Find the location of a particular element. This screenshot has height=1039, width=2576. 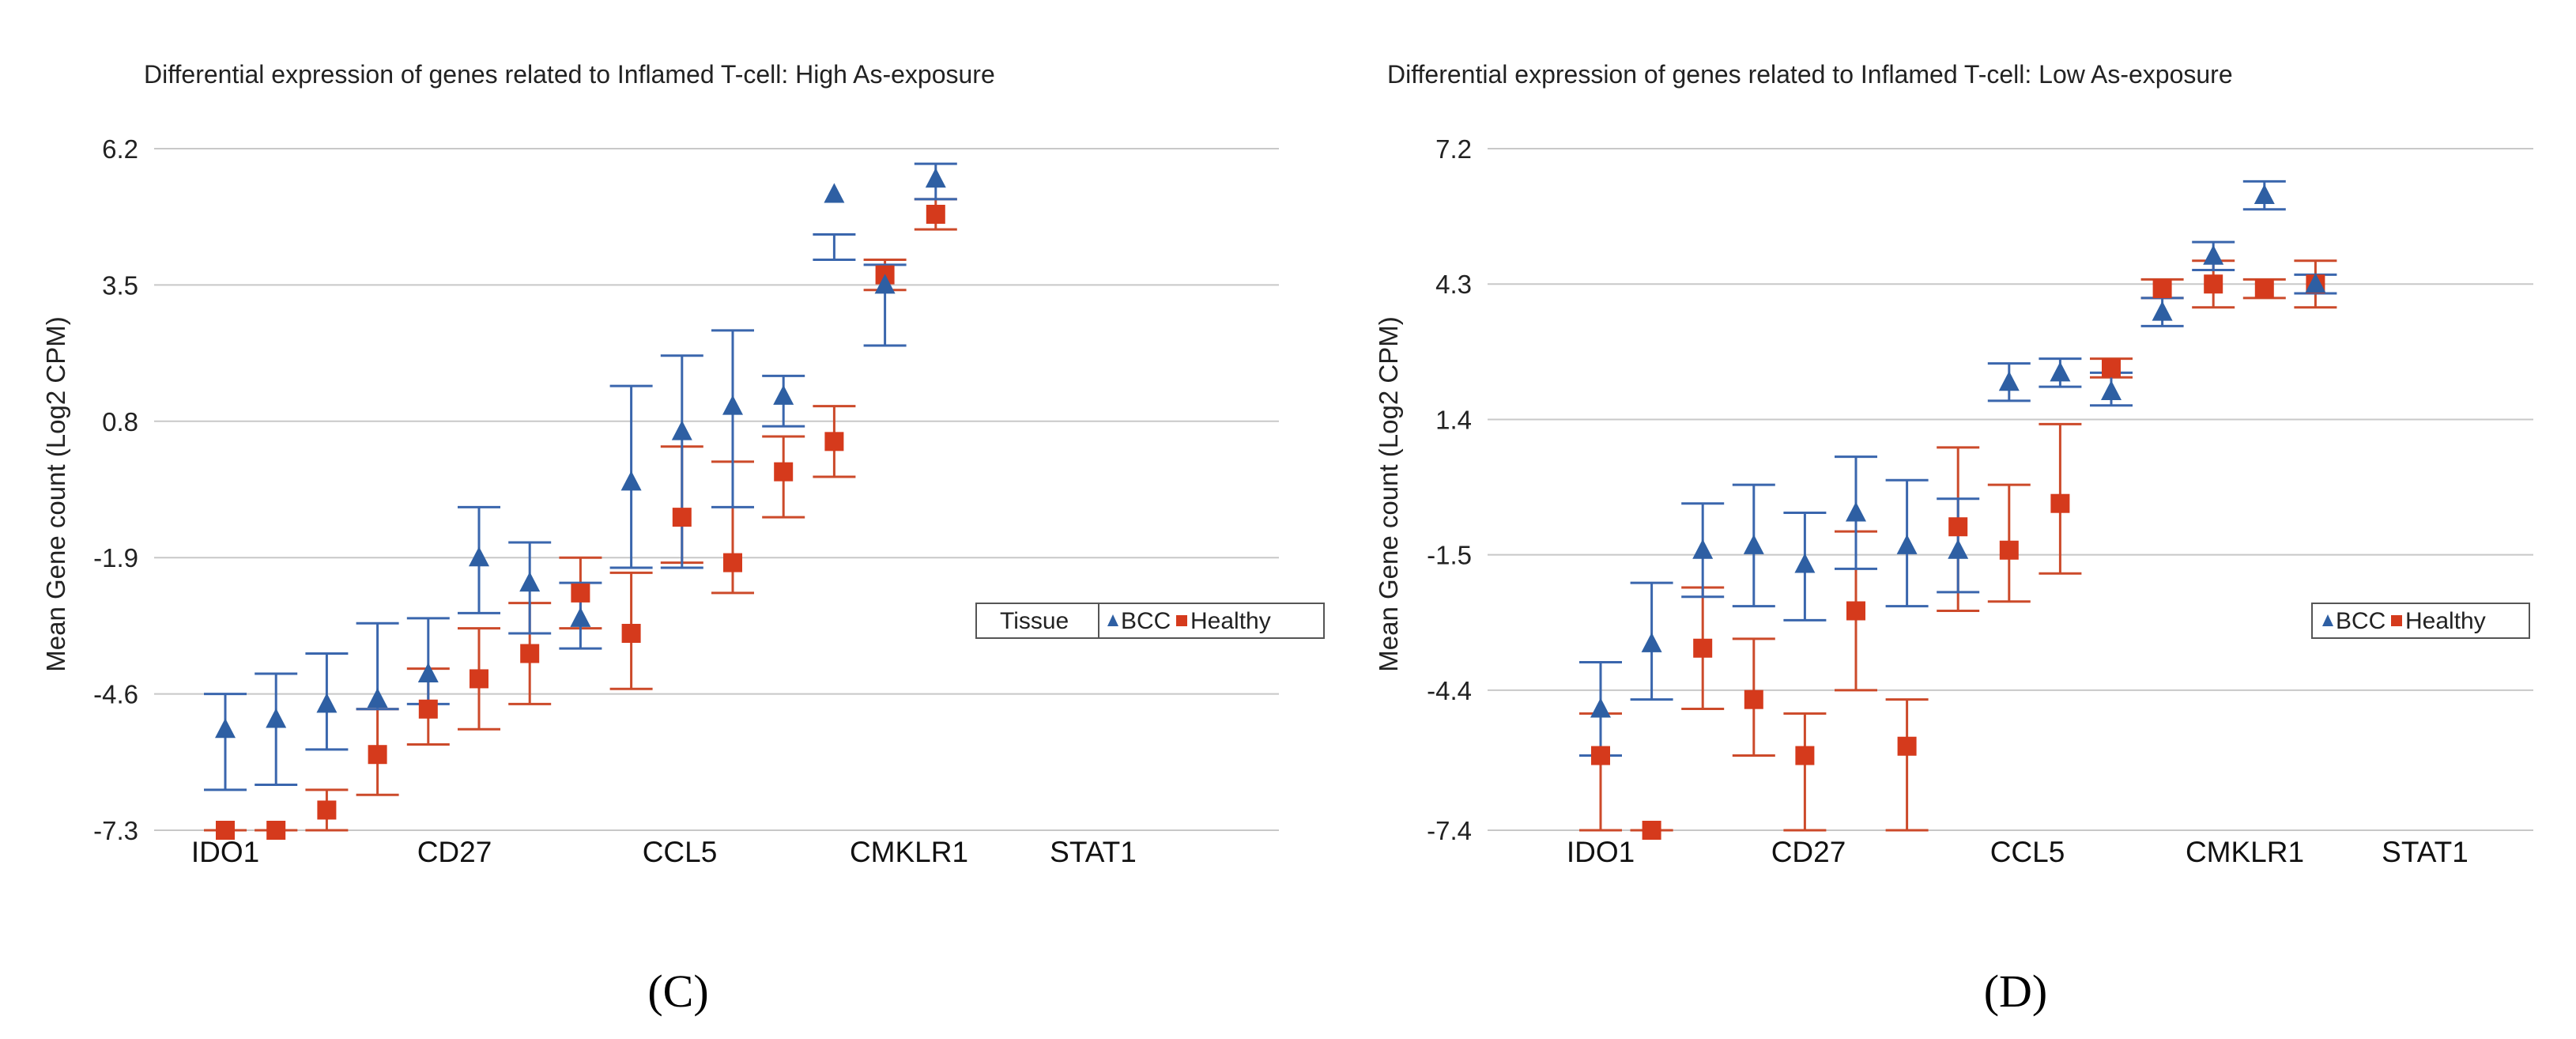

y-tick-label: -1.9 is located at coordinates (116, 557).